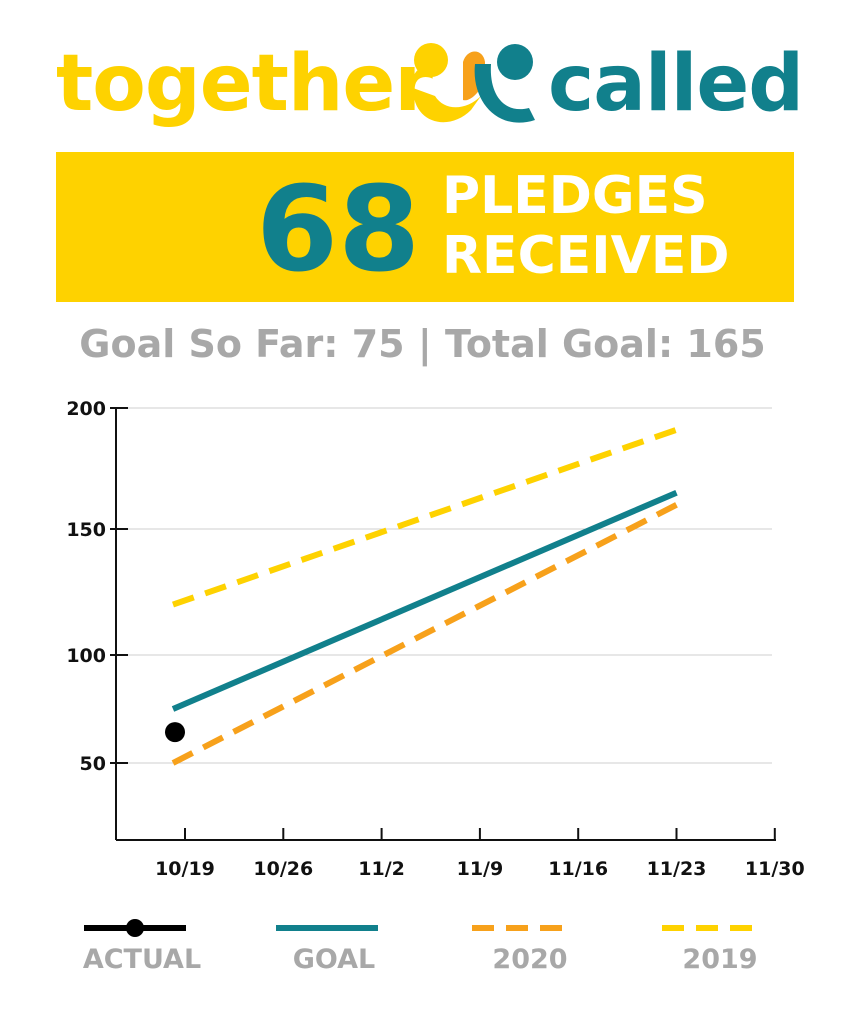  I want to click on x-tick-label: 11/9, so click(480, 869).